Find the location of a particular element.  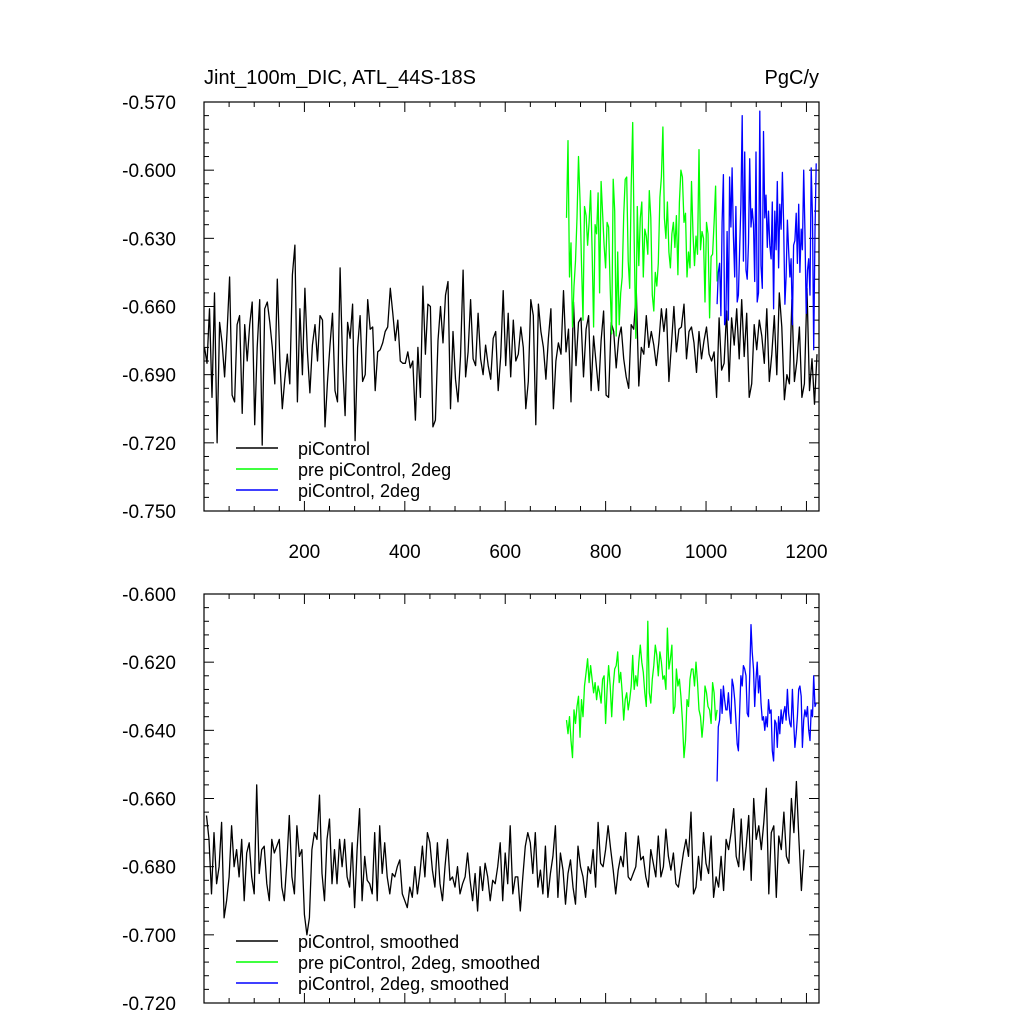

x-tick-label: 1200 is located at coordinates (806, 552).